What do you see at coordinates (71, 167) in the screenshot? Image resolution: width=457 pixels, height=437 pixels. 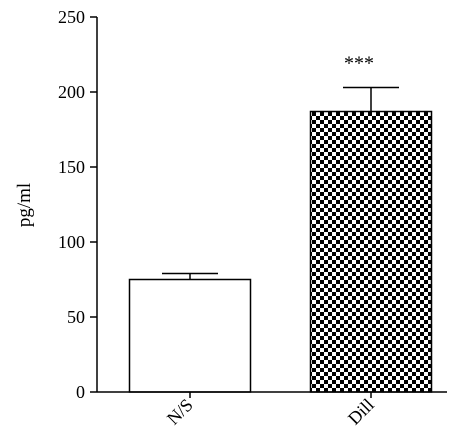 I see `y-tick-label: 150` at bounding box center [71, 167].